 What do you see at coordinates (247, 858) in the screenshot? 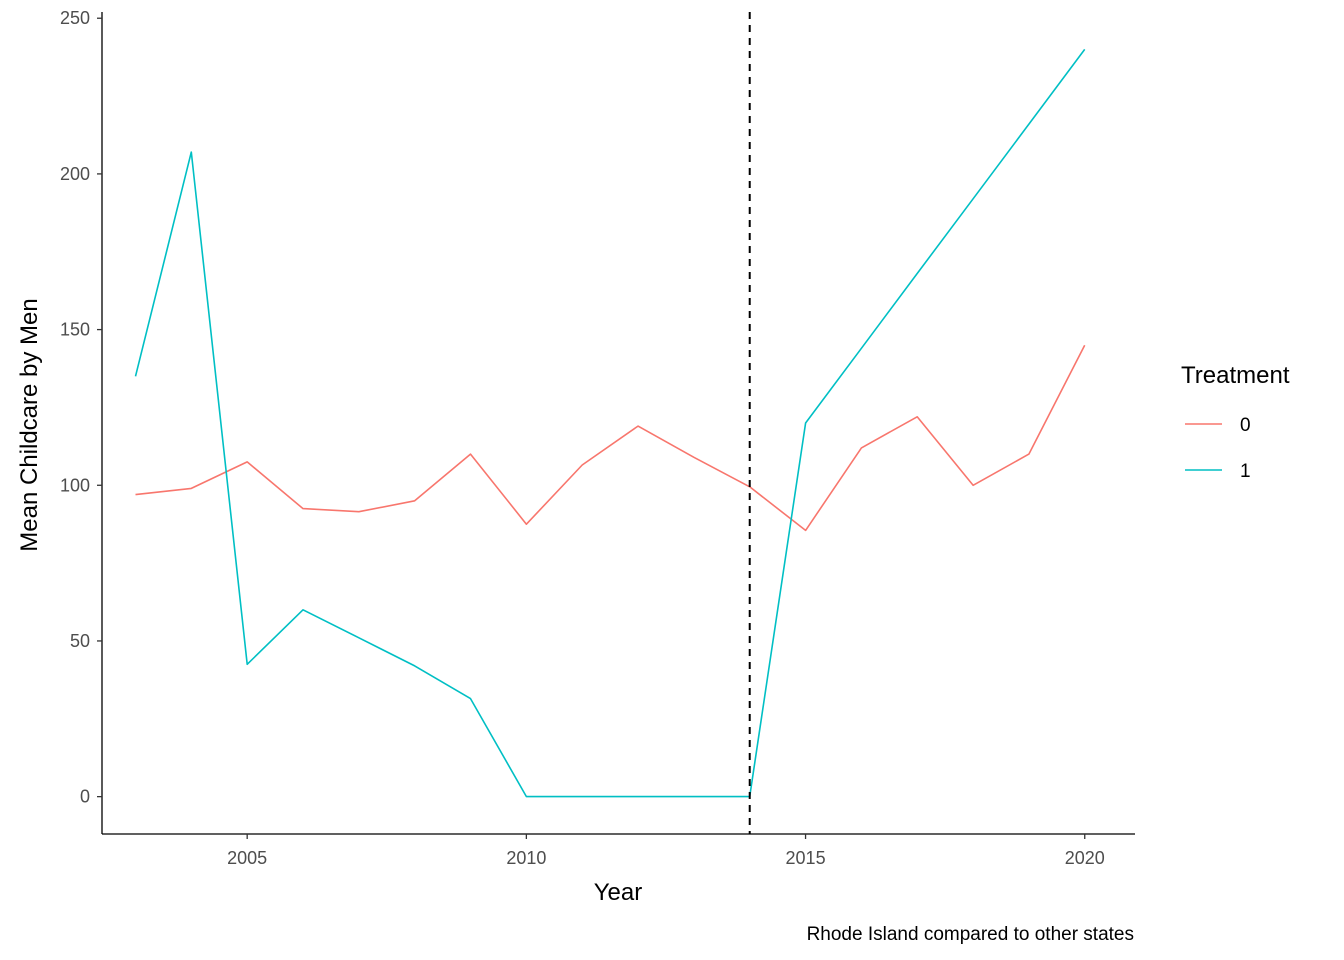
I see `x-tick-label: 2005` at bounding box center [247, 858].